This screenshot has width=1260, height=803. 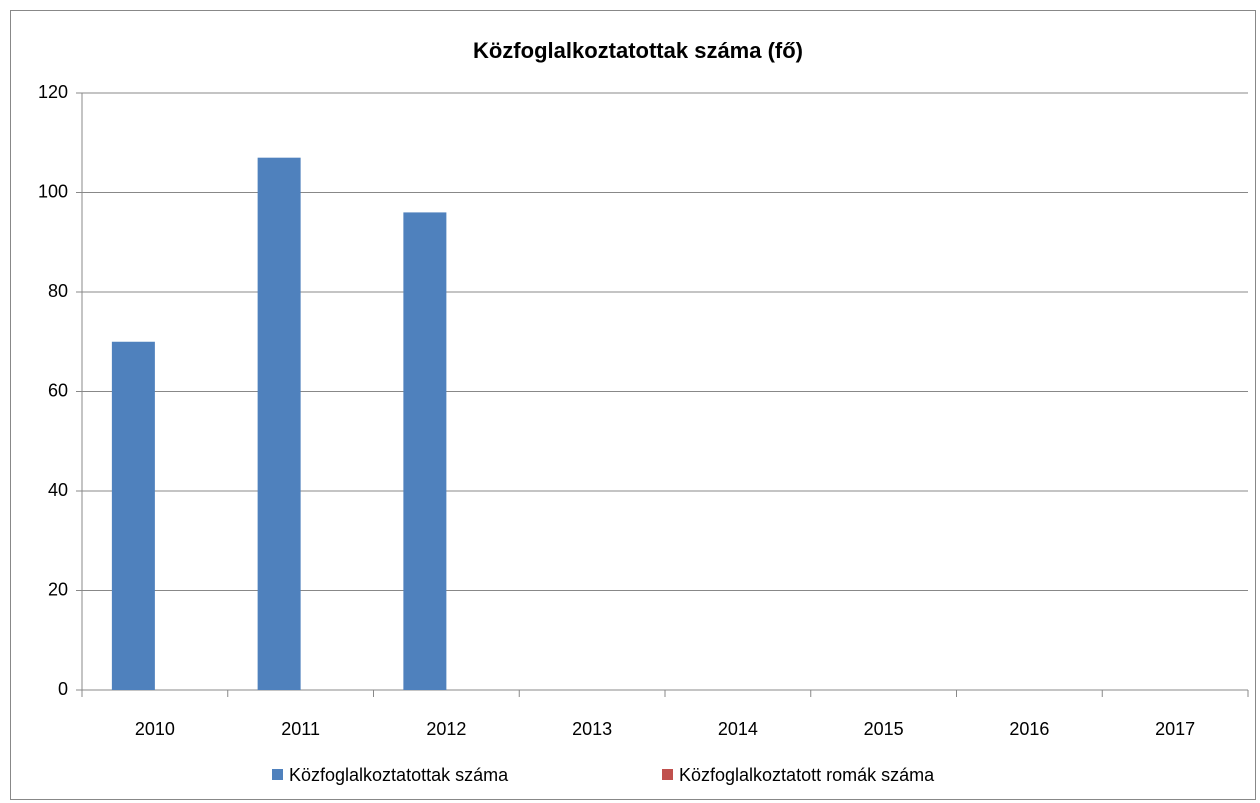 What do you see at coordinates (300, 729) in the screenshot?
I see `x-tick-label: 2011` at bounding box center [300, 729].